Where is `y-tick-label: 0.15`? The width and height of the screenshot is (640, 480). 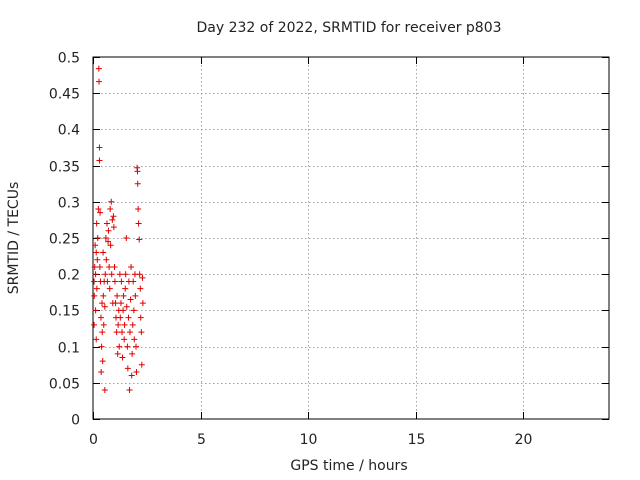 y-tick-label: 0.15 is located at coordinates (64, 312).